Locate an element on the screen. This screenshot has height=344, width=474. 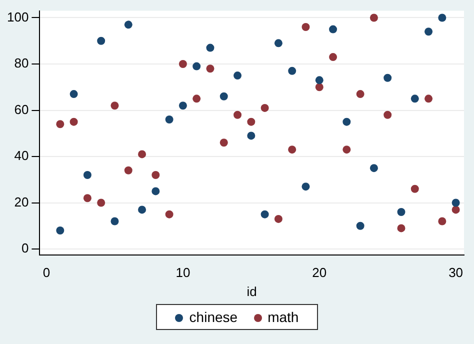
legend-label: chinese is located at coordinates (213, 317).